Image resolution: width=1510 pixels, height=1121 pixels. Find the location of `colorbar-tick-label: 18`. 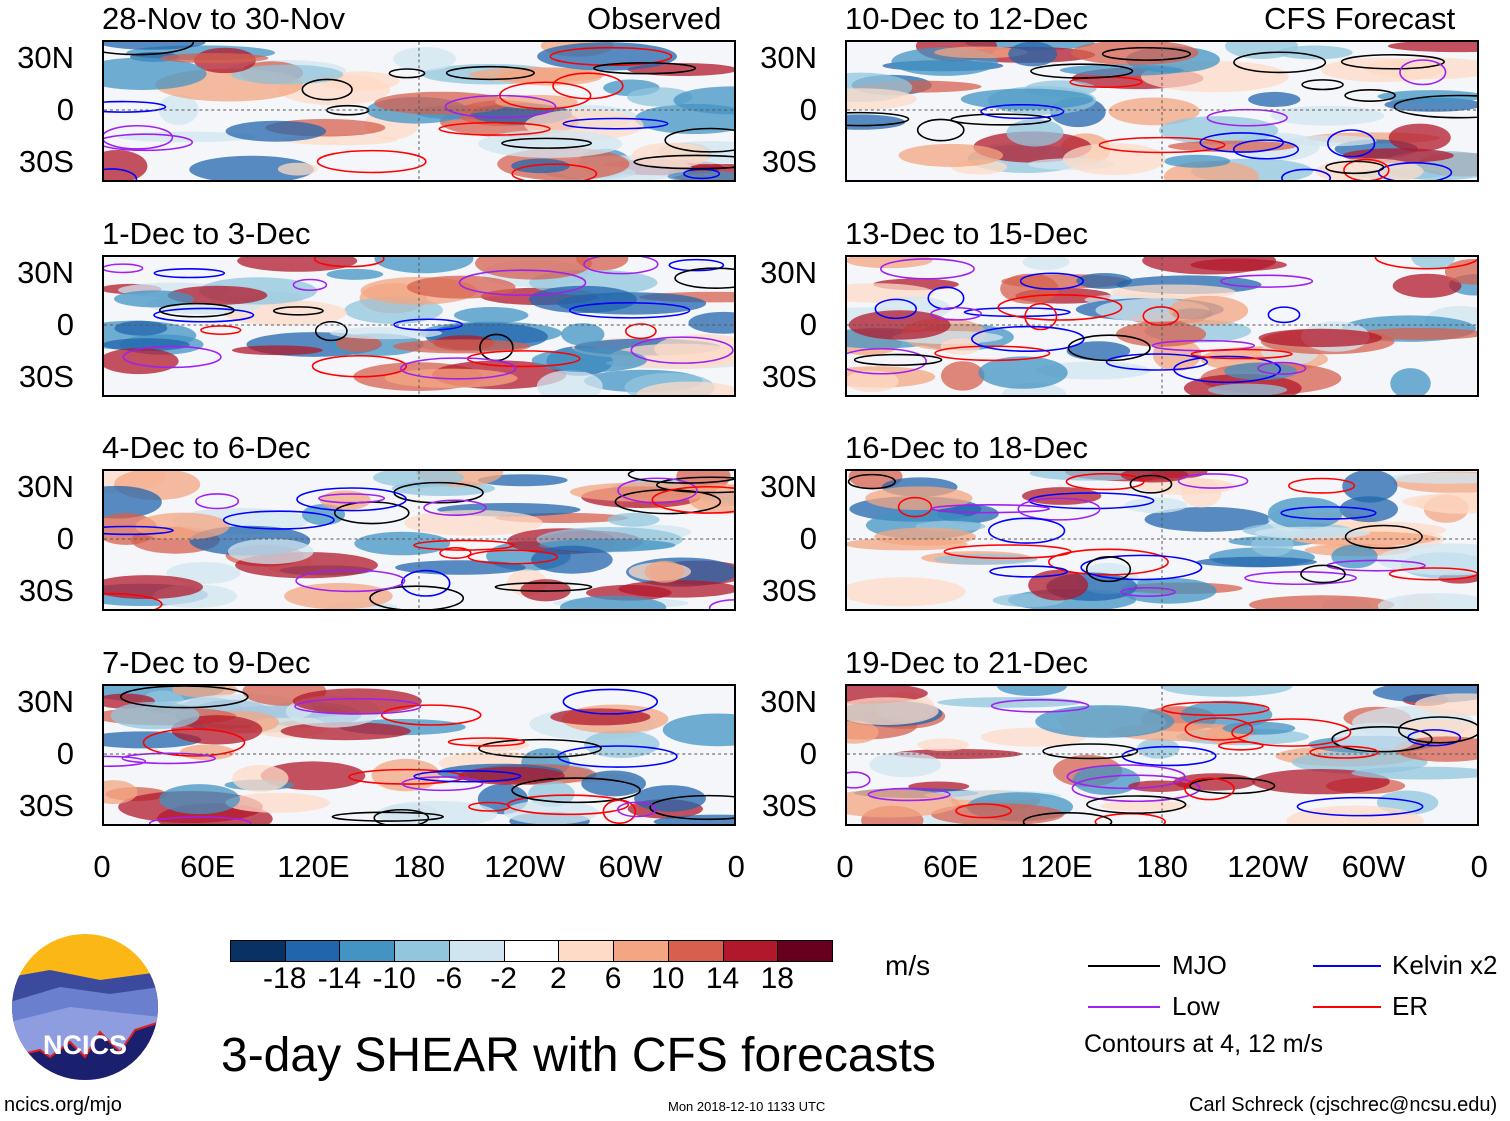

colorbar-tick-label: 18 is located at coordinates (777, 978).